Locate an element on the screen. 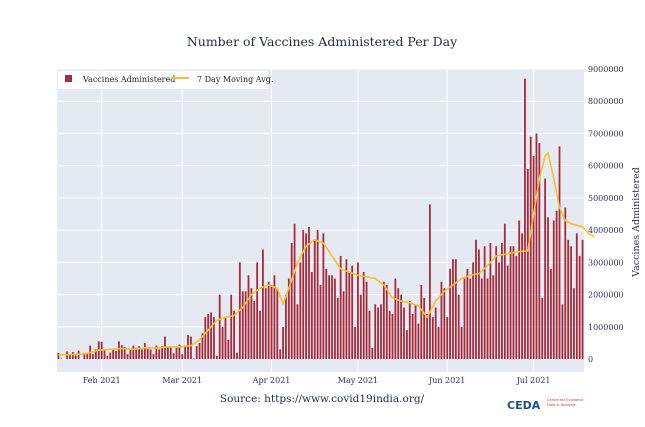 This screenshot has width=645, height=427. y-axis-label: Vaccines Administered is located at coordinates (636, 222).